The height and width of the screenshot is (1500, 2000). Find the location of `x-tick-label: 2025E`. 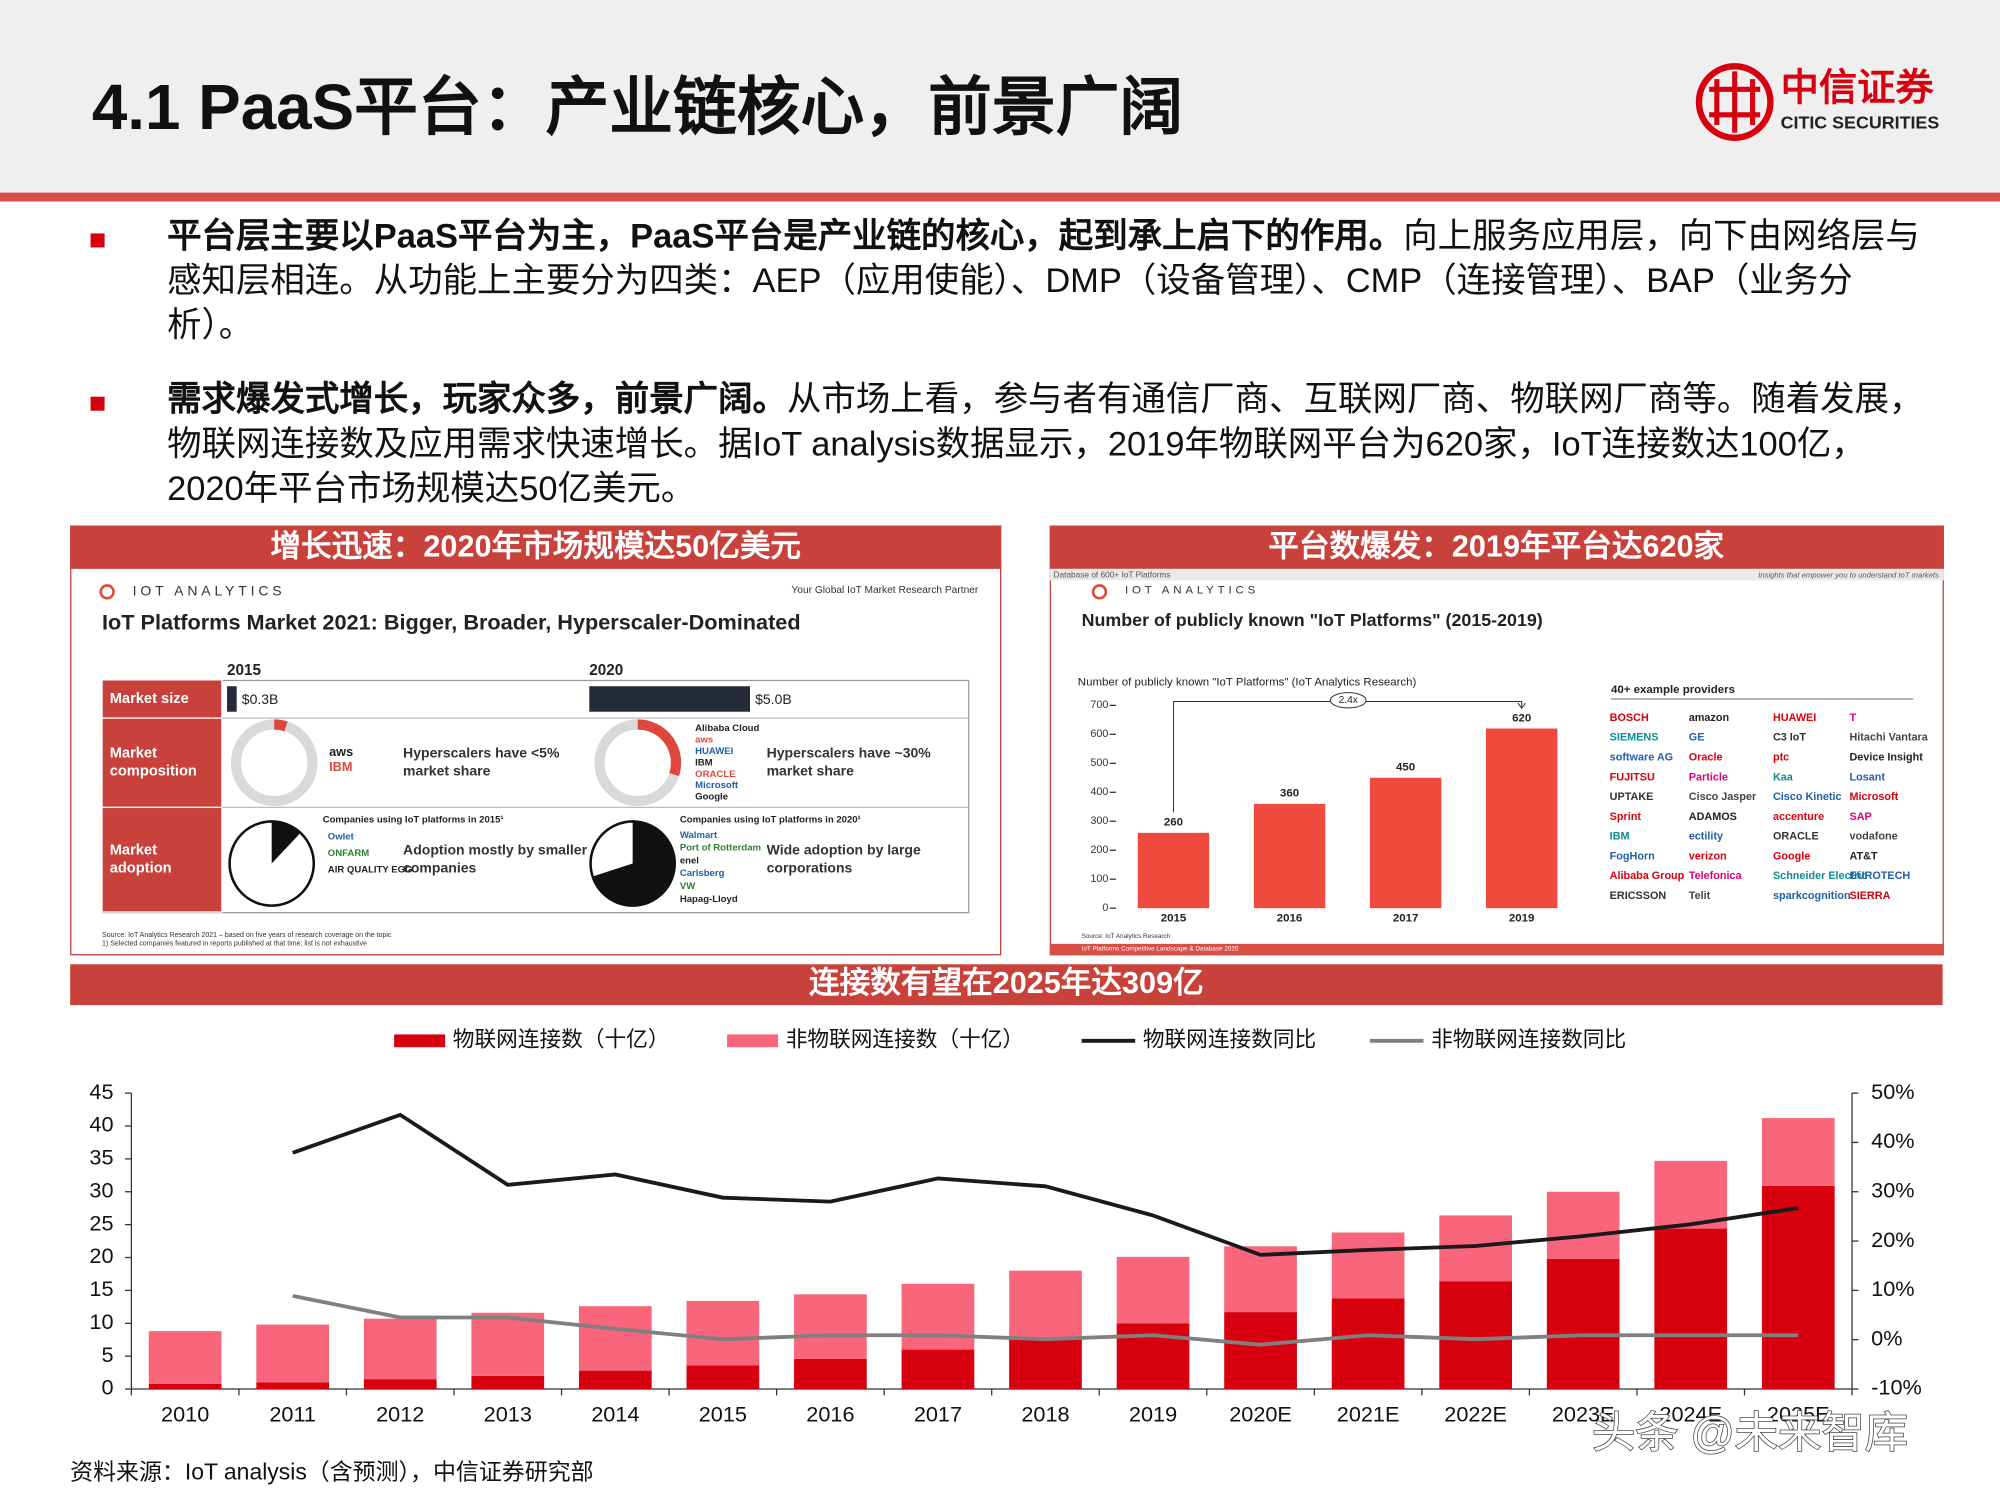

x-tick-label: 2025E is located at coordinates (1798, 1414).